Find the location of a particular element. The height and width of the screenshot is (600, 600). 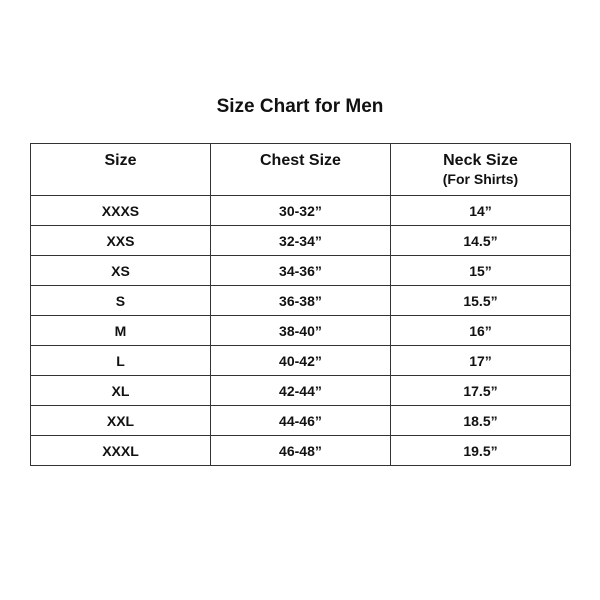

cell-size: XL is located at coordinates (120, 390).